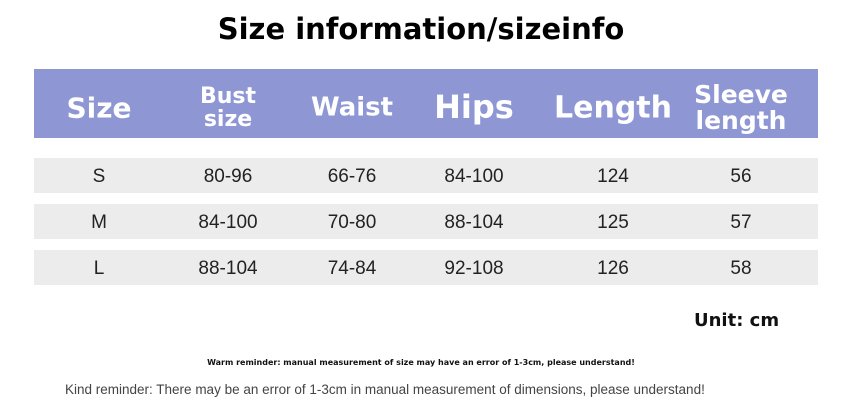  Describe the element at coordinates (737, 320) in the screenshot. I see `unit: Unit: cm` at that location.